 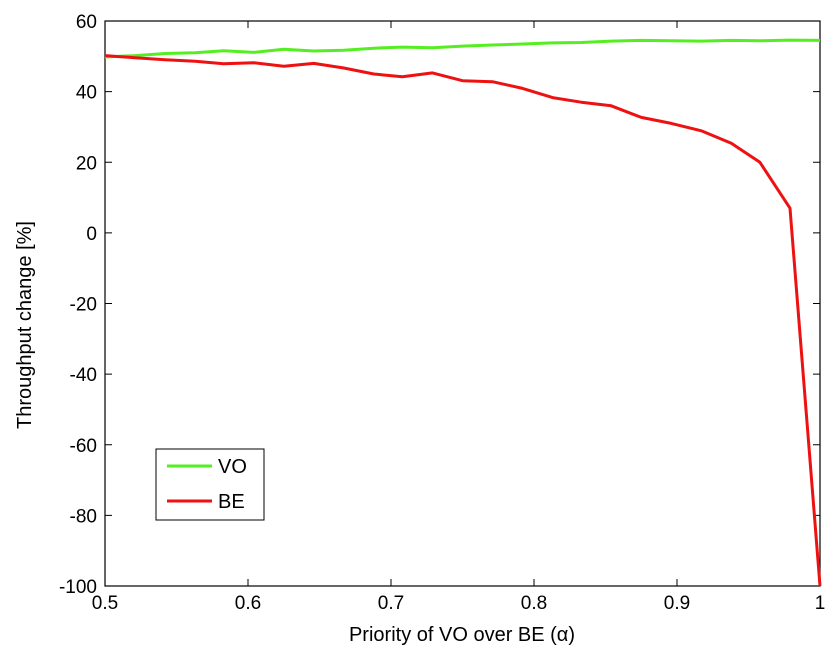 What do you see at coordinates (677, 603) in the screenshot?
I see `x-tick-label: 0.9` at bounding box center [677, 603].